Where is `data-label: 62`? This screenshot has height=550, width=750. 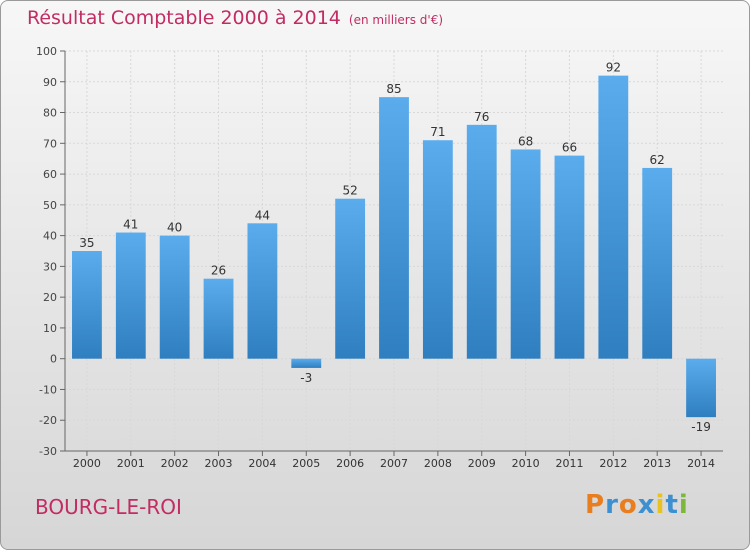
data-label: 62 is located at coordinates (657, 160).